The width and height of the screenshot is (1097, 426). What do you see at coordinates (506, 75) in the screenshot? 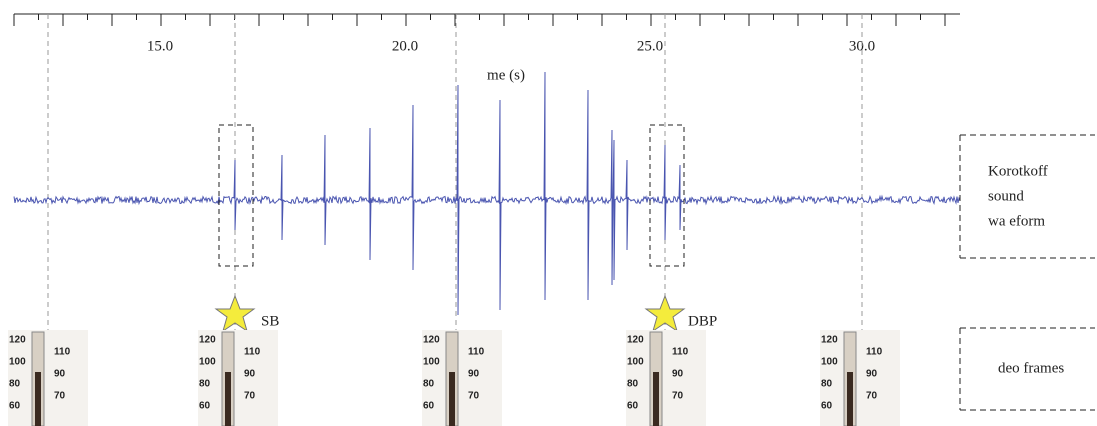
I see `axis-label: me (s)` at bounding box center [506, 75].